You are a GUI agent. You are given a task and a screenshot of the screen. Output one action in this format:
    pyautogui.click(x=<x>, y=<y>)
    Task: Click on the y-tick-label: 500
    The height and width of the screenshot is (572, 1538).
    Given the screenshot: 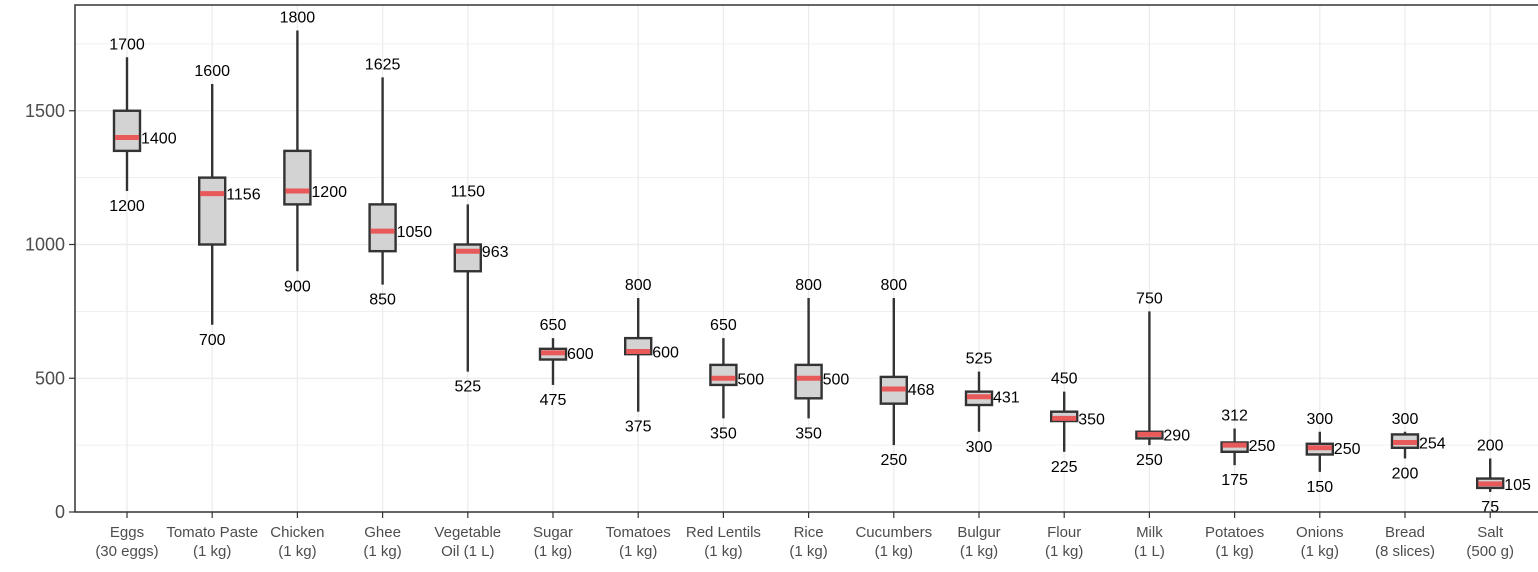 What is the action you would take?
    pyautogui.click(x=50, y=378)
    